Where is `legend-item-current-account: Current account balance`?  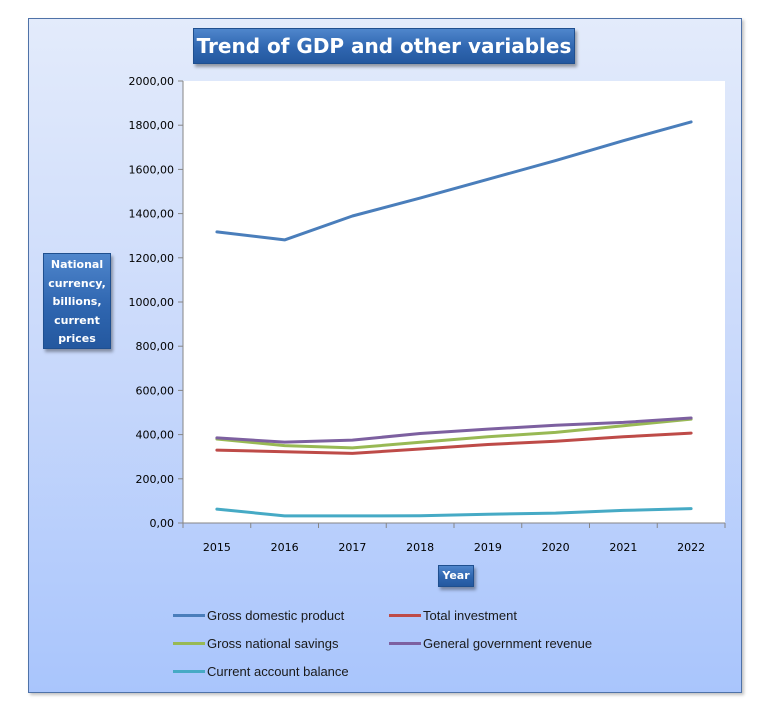
legend-item-current-account: Current account balance is located at coordinates (261, 671).